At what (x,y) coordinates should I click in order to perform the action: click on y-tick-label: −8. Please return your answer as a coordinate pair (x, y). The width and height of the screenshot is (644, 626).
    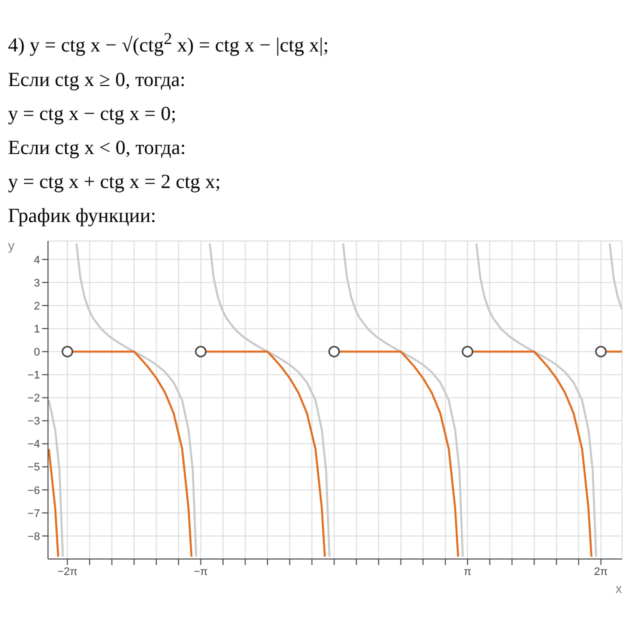
    Looking at the image, I should click on (33, 536).